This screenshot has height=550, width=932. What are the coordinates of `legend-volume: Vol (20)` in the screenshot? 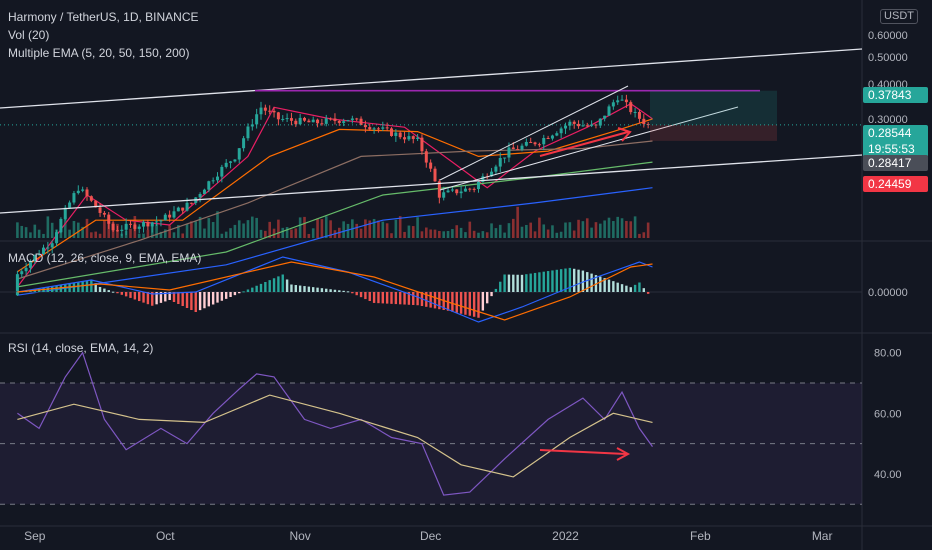 It's located at (29, 35).